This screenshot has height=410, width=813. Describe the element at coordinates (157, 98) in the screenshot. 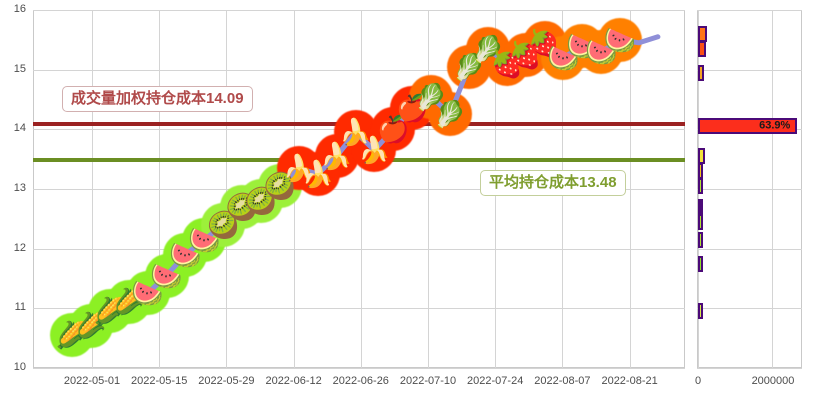

I see `volume-weighted-cost-label: 成交量加权持仓成本14.09` at that location.